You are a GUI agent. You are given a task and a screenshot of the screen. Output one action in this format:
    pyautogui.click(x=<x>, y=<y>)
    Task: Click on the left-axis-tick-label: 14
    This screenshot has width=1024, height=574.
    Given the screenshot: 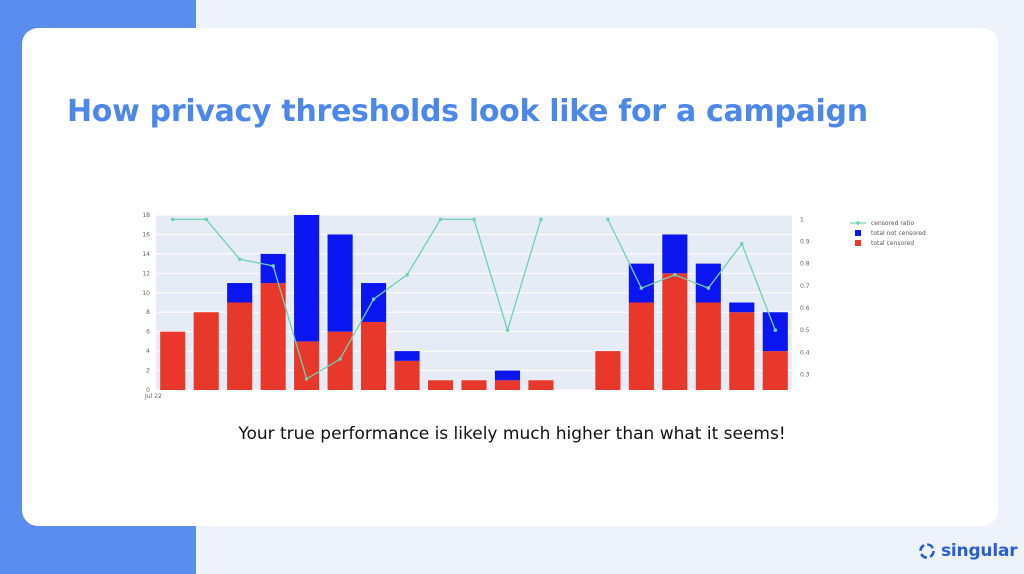 What is the action you would take?
    pyautogui.click(x=146, y=254)
    